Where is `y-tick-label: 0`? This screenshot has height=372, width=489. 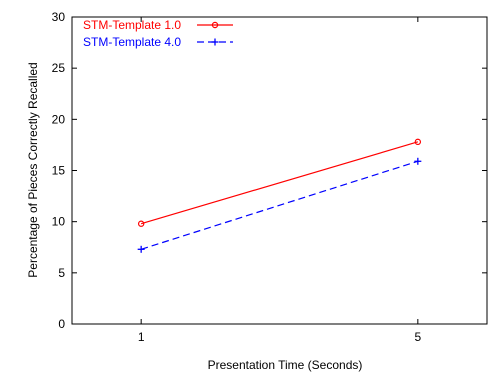
y-tick-label: 0 is located at coordinates (61, 324).